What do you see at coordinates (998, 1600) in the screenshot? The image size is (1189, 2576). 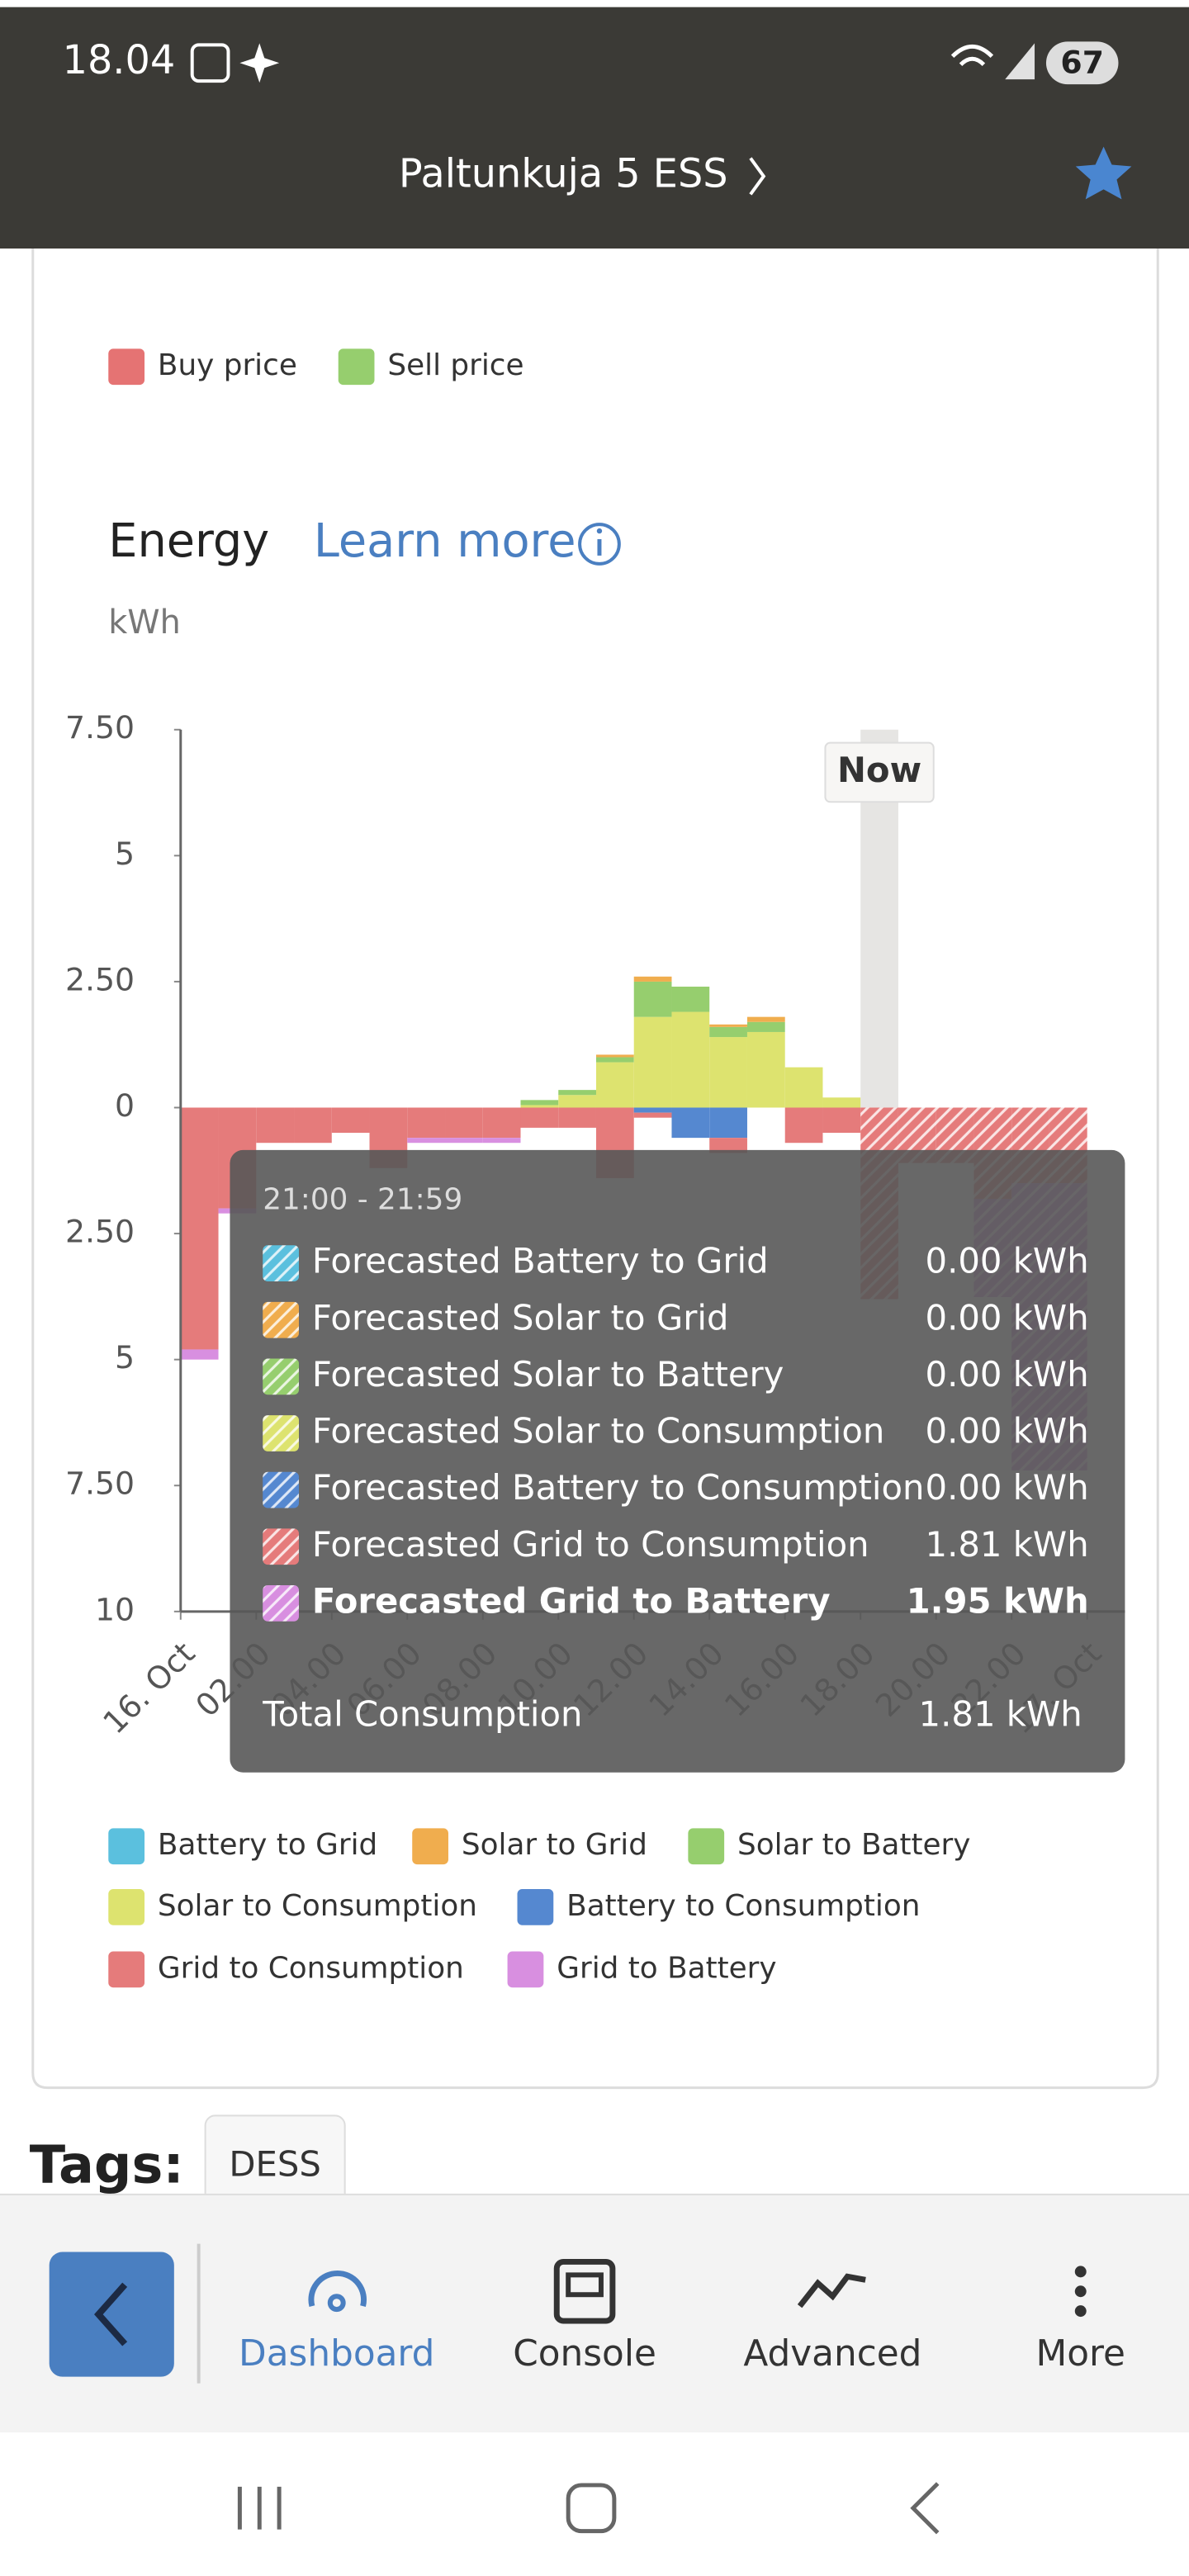 I see `tooltip-row-value: 1.95 kWh` at bounding box center [998, 1600].